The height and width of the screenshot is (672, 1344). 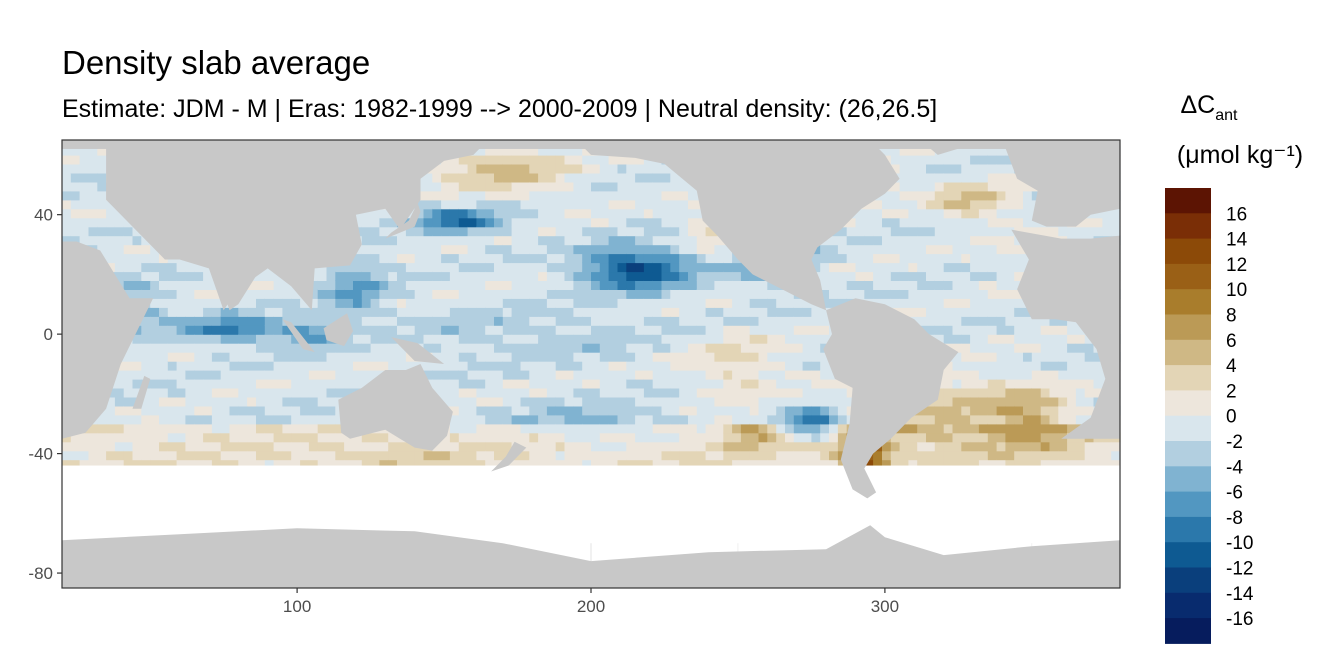 I want to click on legend-label: -8, so click(x=1234, y=518).